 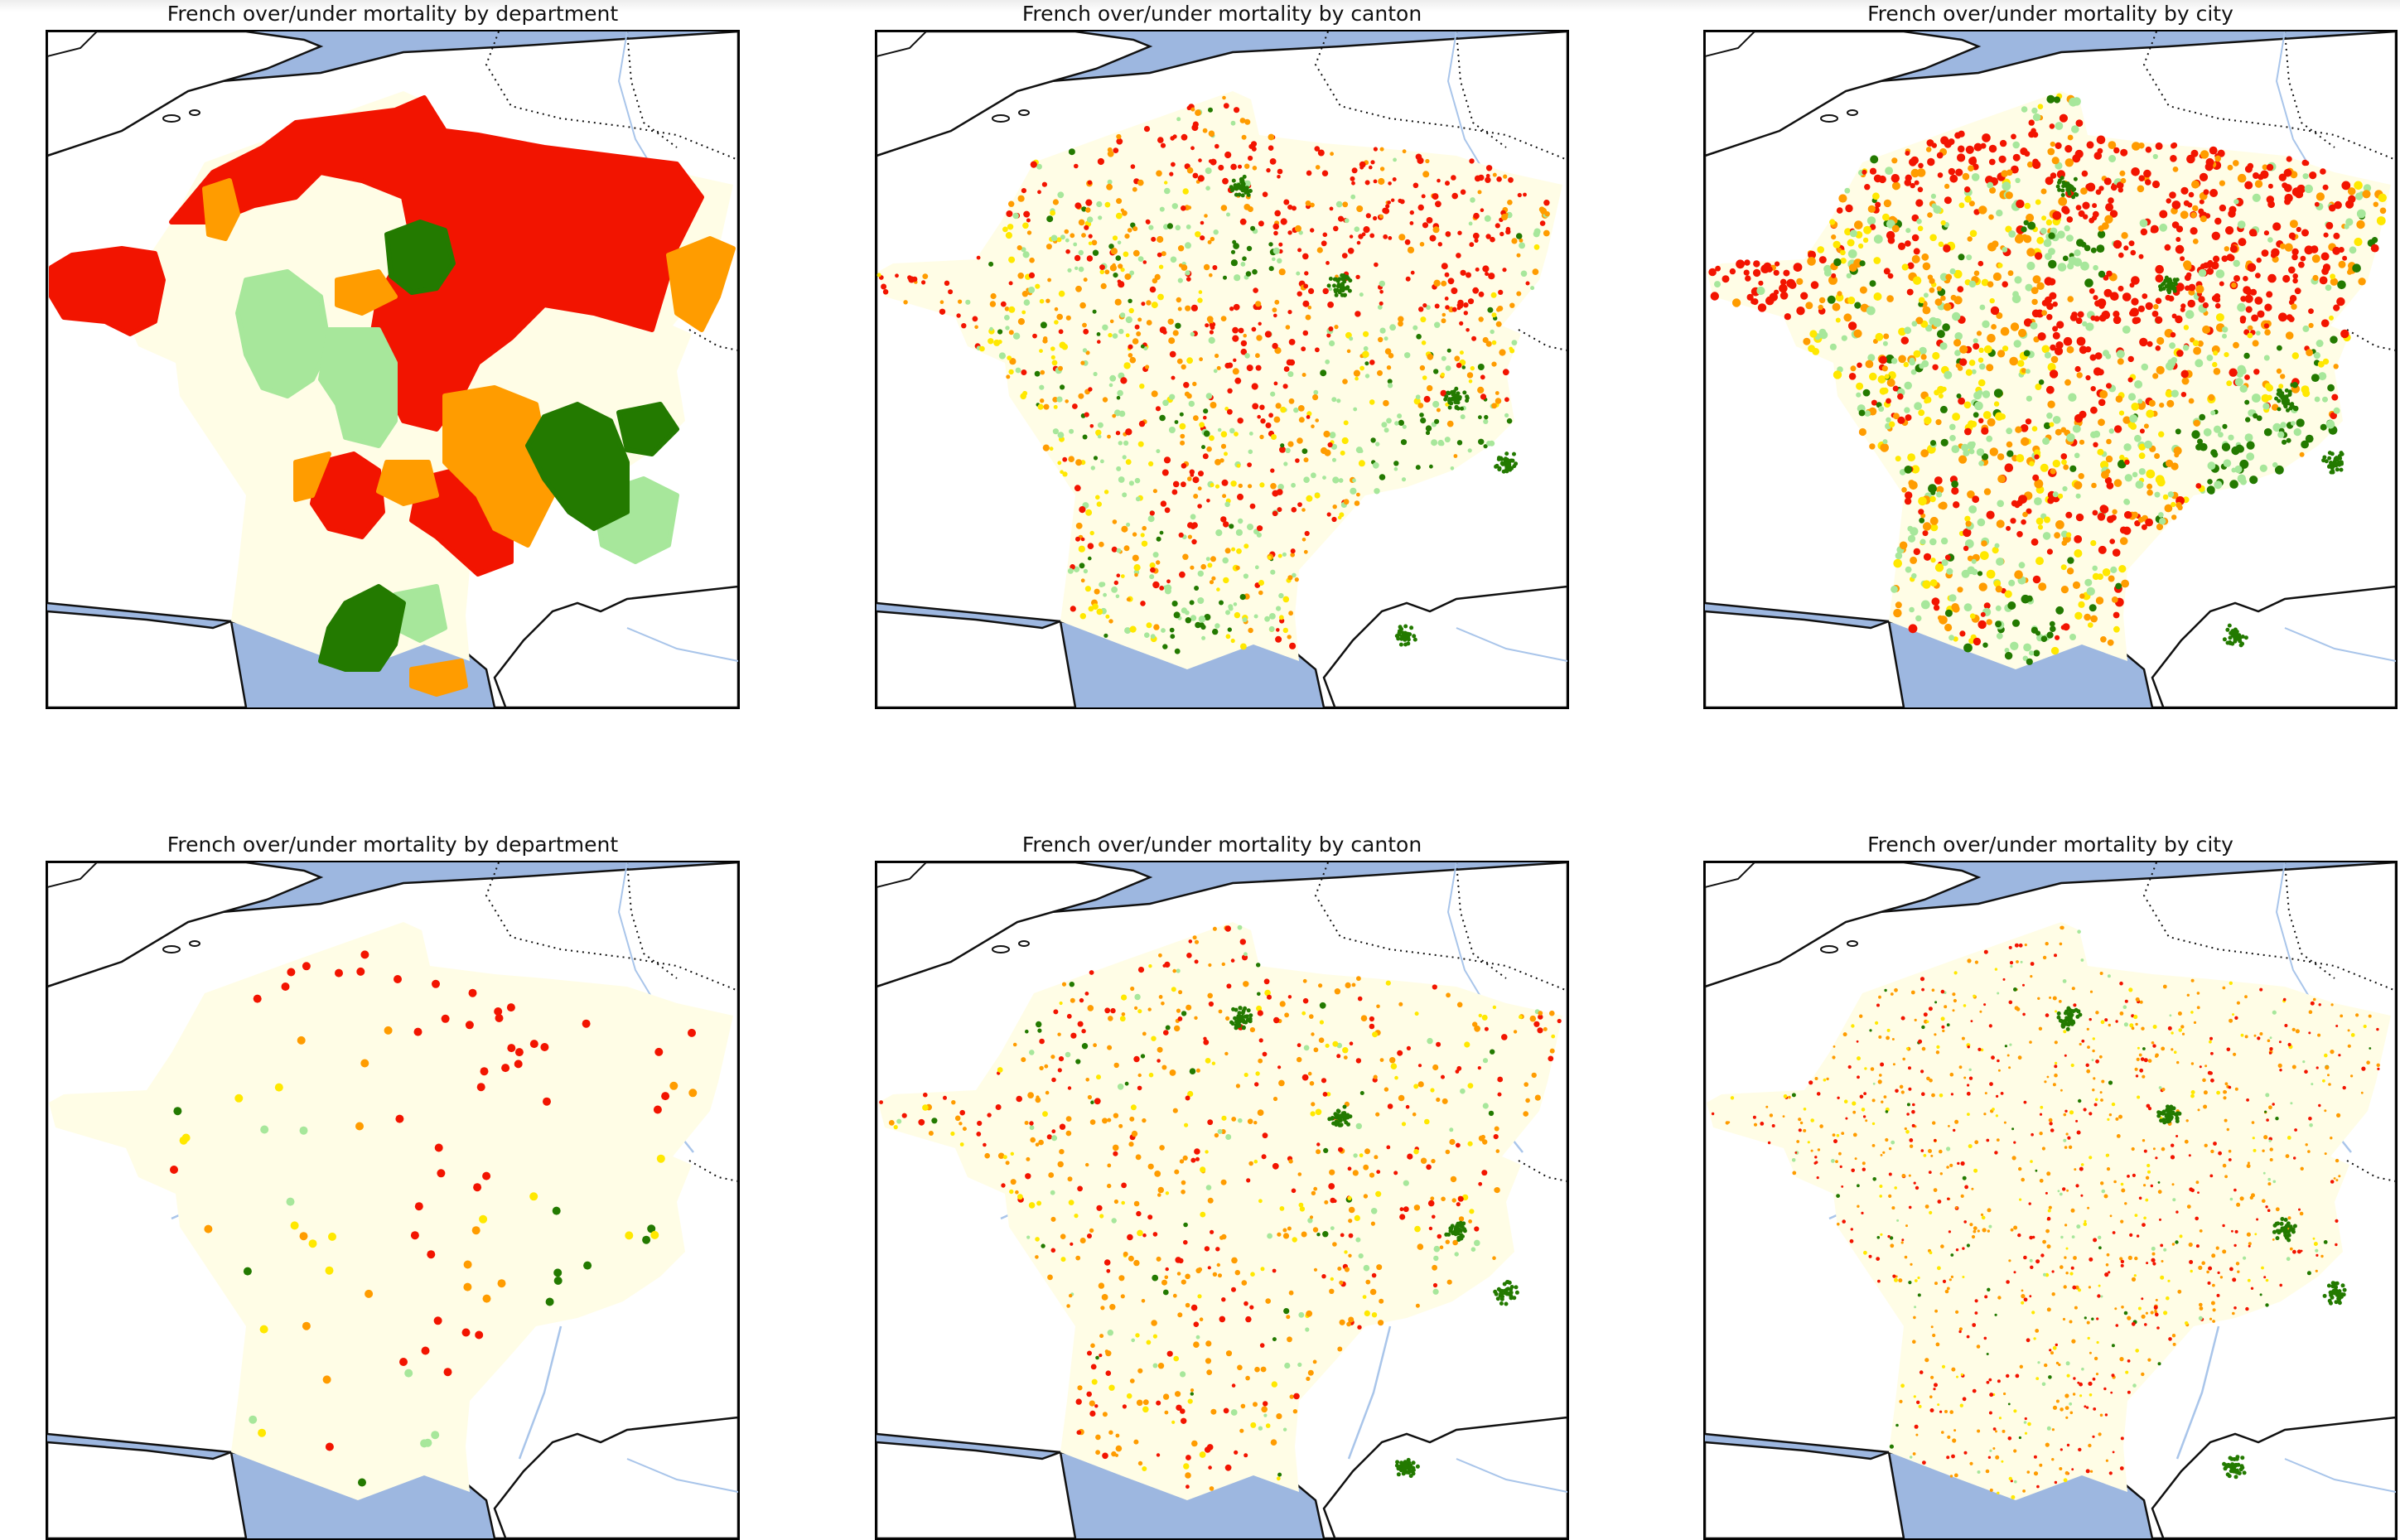 I want to click on map-city-points, so click(x=2050, y=1200).